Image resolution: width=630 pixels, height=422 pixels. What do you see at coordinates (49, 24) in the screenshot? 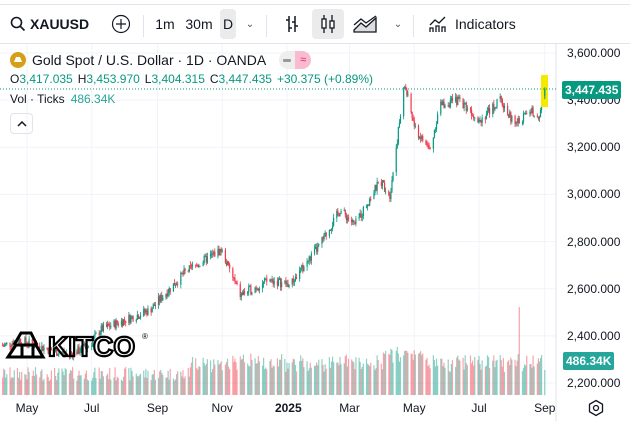
I see `symbol-search: XAUUSD` at bounding box center [49, 24].